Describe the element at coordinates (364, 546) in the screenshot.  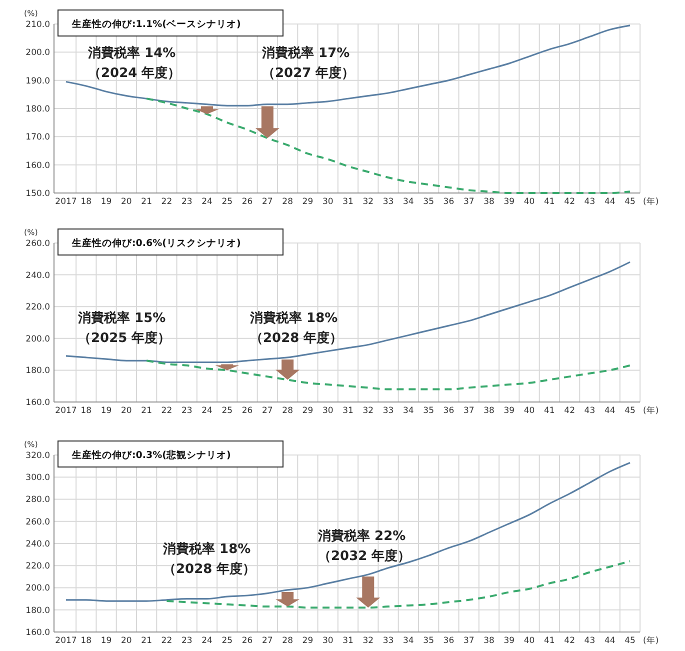
I see `annotation: 消費税率 22% （2032 年度）` at that location.